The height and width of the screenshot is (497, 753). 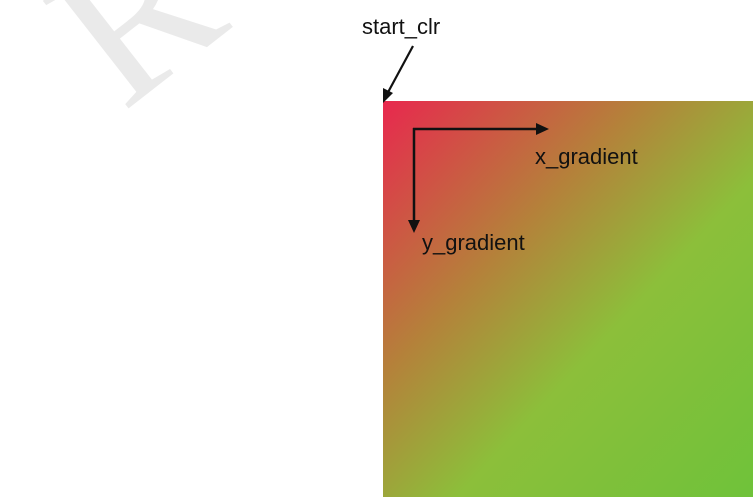 I want to click on start-pointer-arrowhead, so click(x=388, y=95).